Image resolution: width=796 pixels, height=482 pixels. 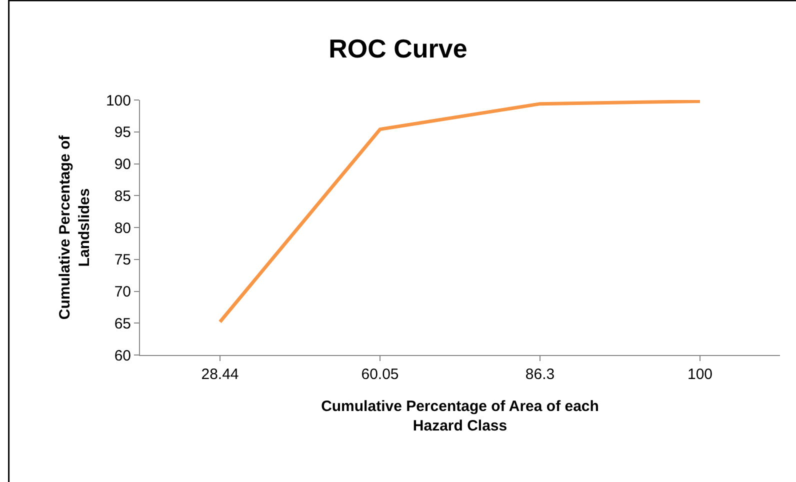 What do you see at coordinates (380, 374) in the screenshot?
I see `x-tick-label: 60.05` at bounding box center [380, 374].